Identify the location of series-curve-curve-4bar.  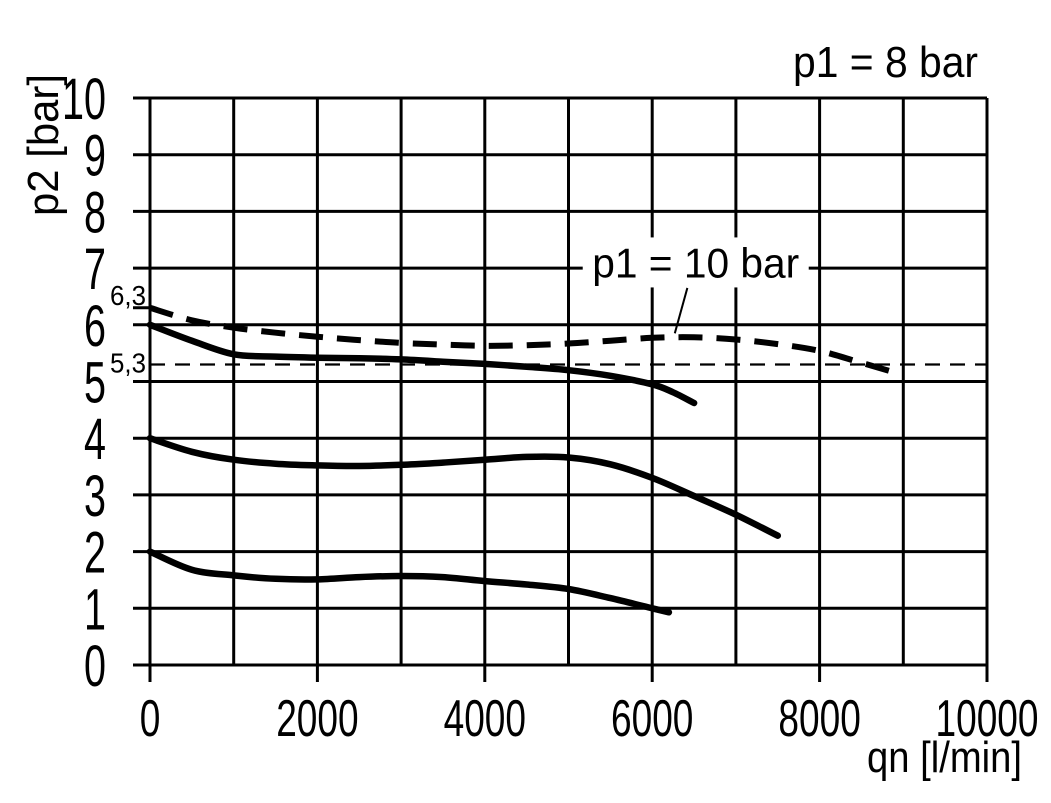
(464, 486).